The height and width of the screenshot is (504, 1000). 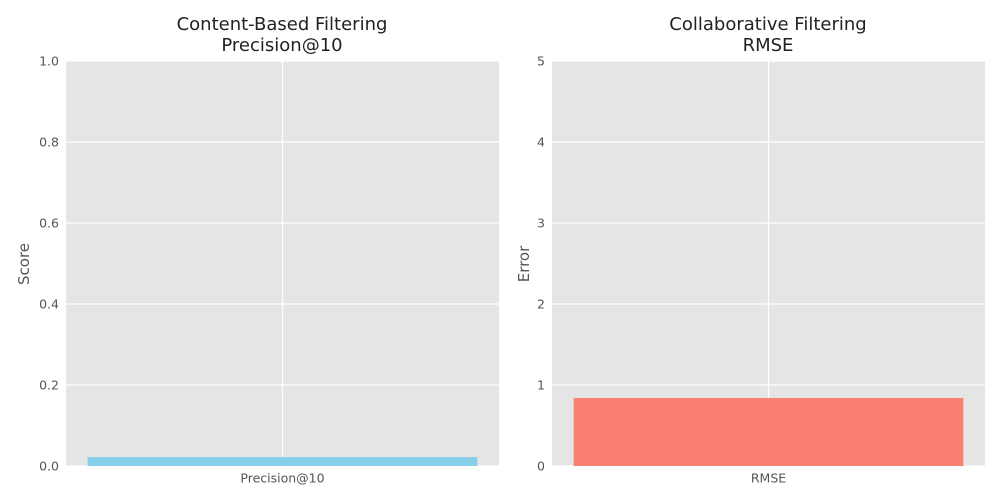 I want to click on y-tick-labels: 0 1 2 3 4 5, so click(x=541, y=264).